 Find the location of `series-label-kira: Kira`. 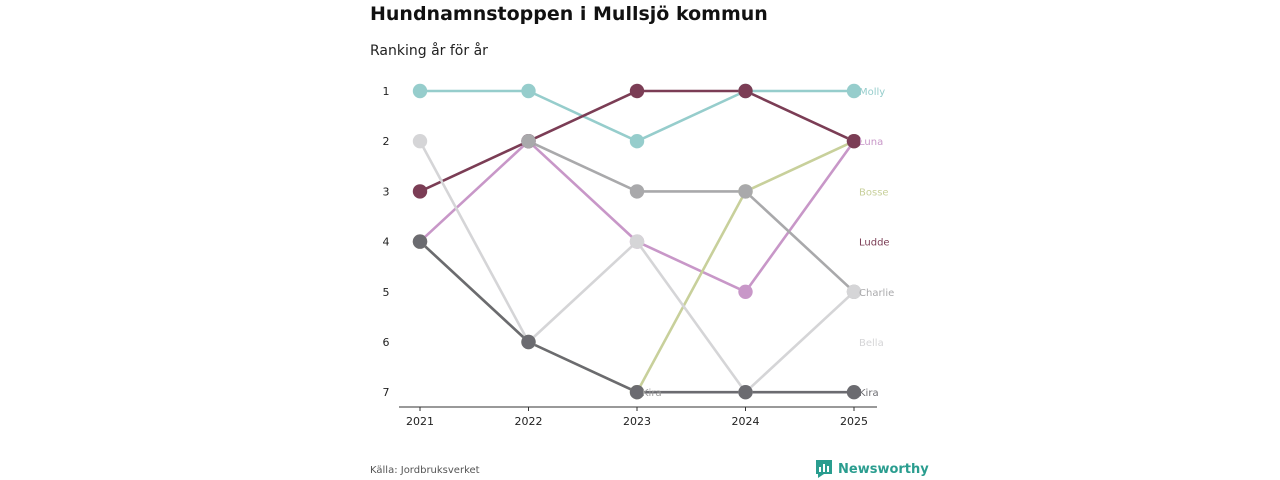

series-label-kira: Kira is located at coordinates (869, 393).